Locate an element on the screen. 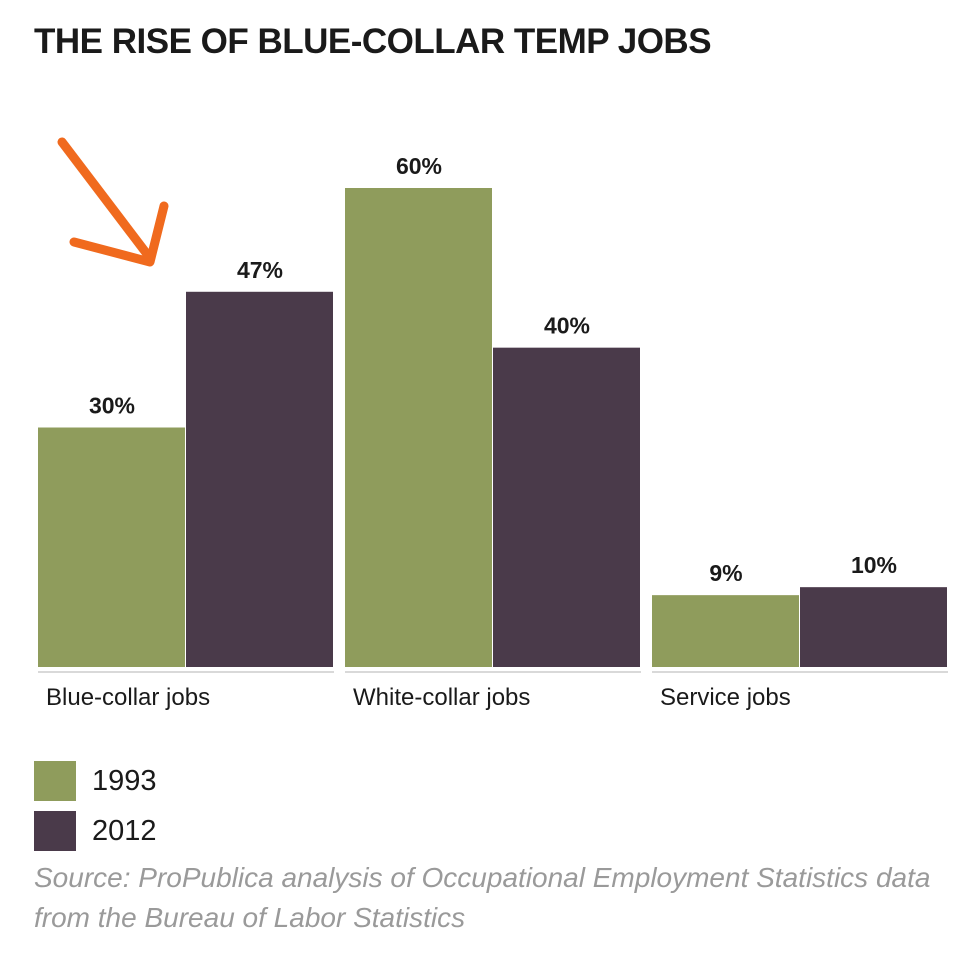 This screenshot has width=980, height=978. category-label-0: Blue-collar jobs is located at coordinates (128, 697).